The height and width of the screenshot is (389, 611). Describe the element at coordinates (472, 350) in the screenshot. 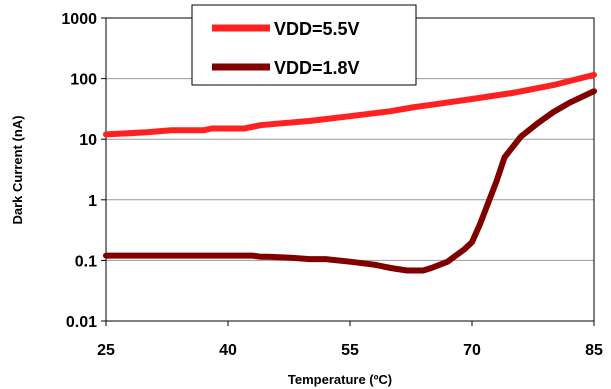

I see `x-tick-label: 70` at that location.